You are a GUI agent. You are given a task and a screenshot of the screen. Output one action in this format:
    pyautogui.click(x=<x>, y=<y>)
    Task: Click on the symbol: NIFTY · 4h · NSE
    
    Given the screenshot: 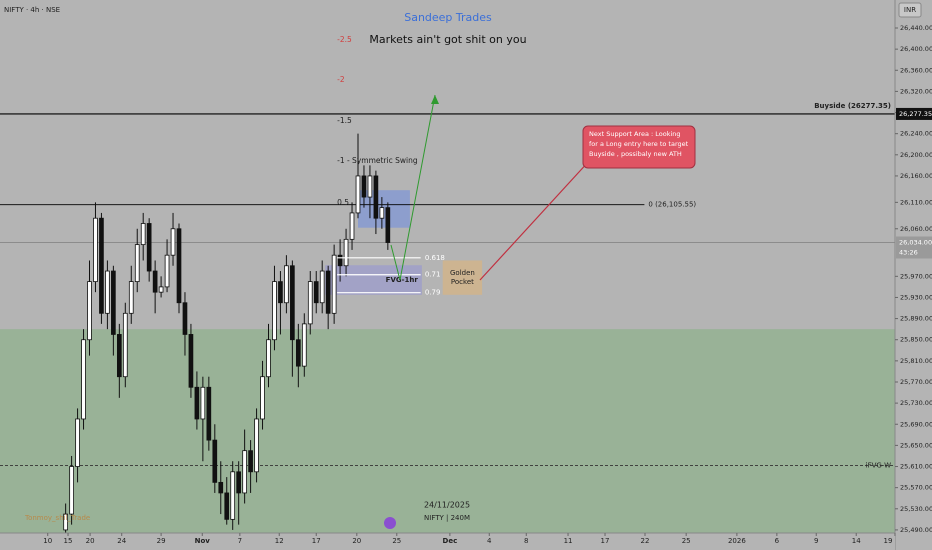 What is the action you would take?
    pyautogui.click(x=32, y=10)
    